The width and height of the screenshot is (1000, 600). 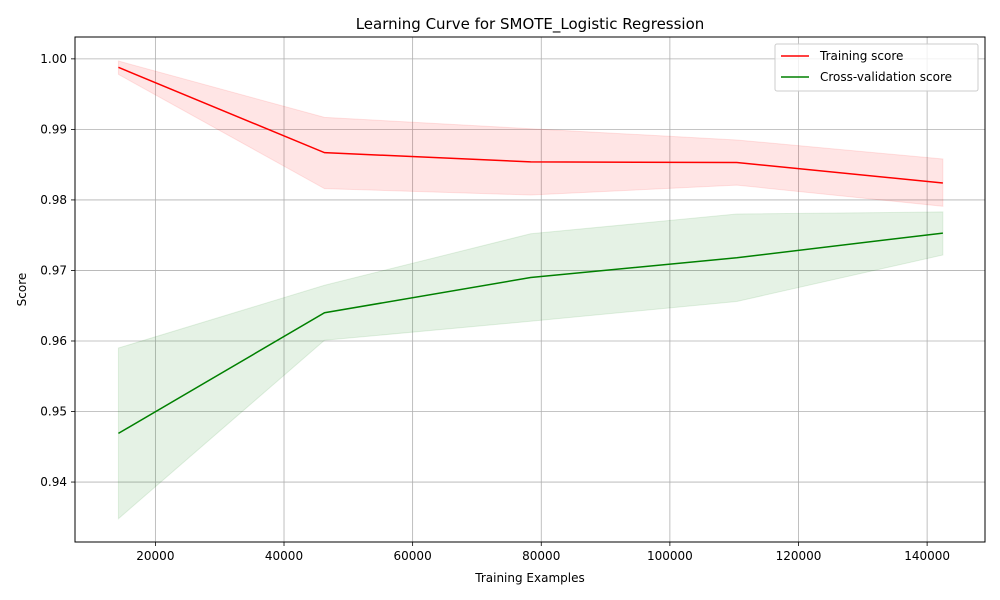 I want to click on legend-box, so click(x=876, y=67).